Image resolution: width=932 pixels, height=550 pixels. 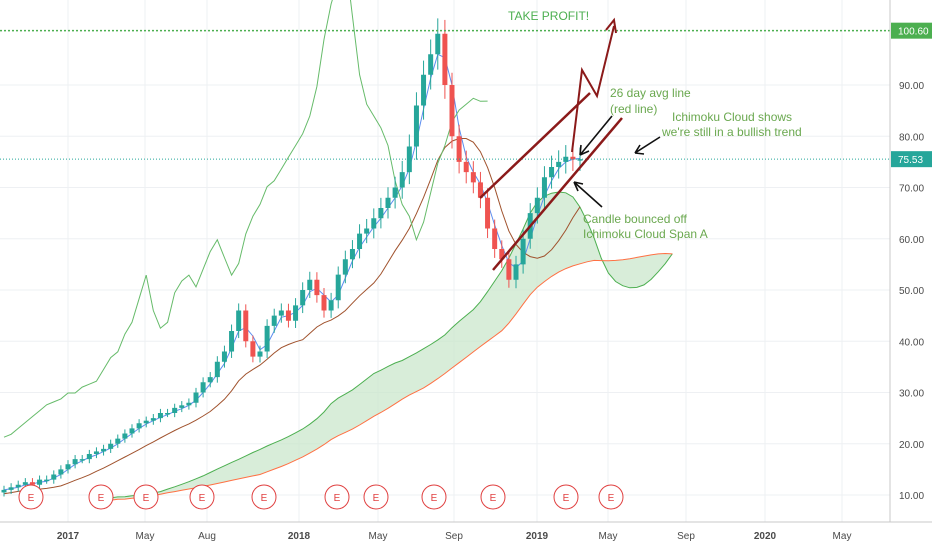 What do you see at coordinates (454, 536) in the screenshot?
I see `x-tick-label: Sep` at bounding box center [454, 536].